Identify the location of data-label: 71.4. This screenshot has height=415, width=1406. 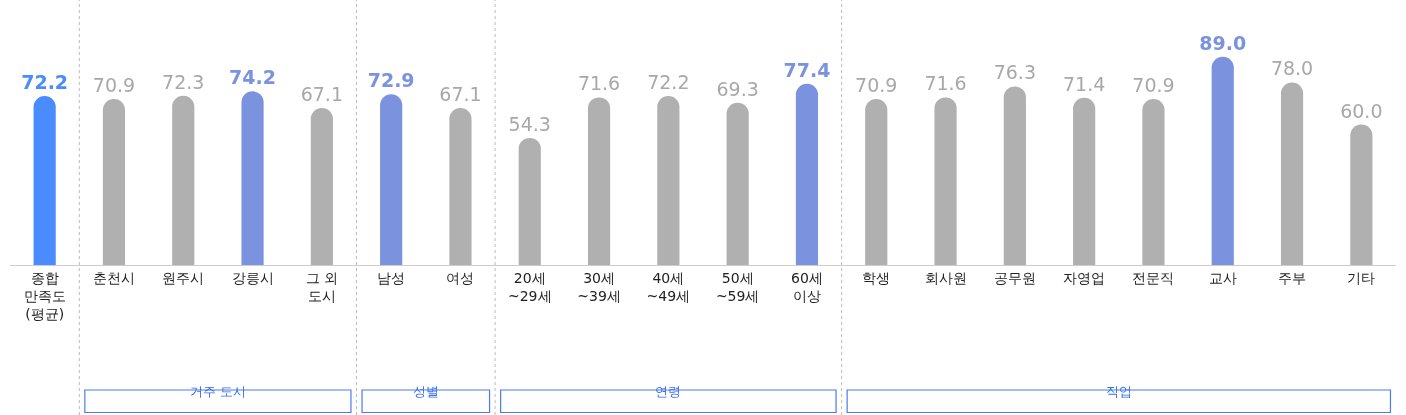
(1084, 83).